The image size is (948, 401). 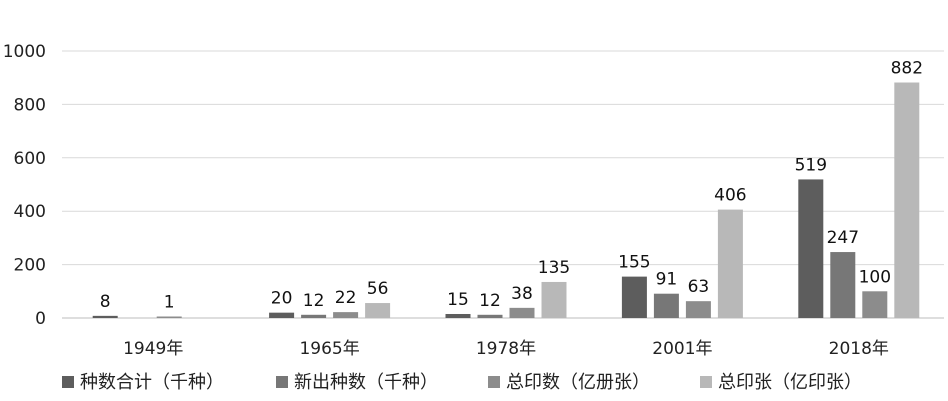 I want to click on data-label: 882, so click(x=907, y=69).